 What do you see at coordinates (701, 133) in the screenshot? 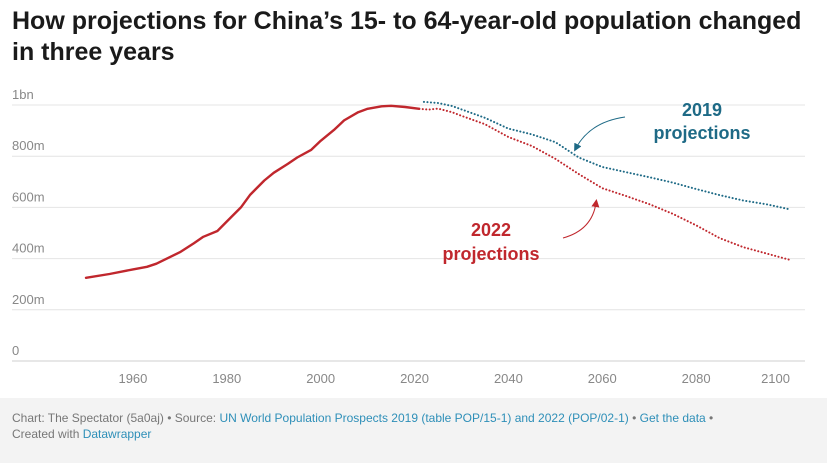
I see `annotation-2019-line2: projections` at bounding box center [701, 133].